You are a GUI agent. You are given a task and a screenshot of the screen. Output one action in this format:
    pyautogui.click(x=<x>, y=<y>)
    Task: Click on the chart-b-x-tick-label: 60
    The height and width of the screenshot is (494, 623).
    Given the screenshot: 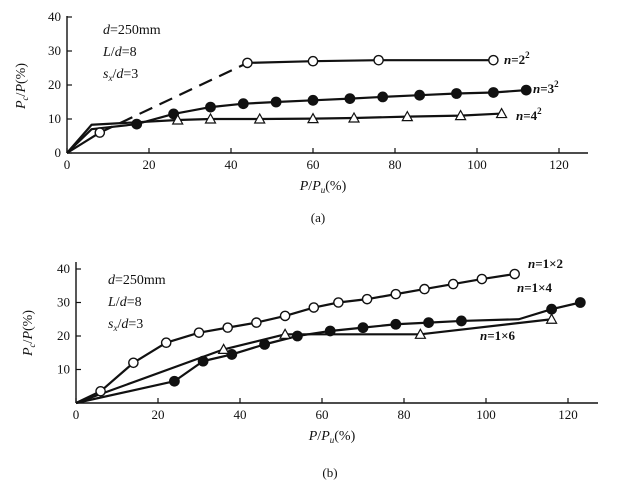 What is the action you would take?
    pyautogui.click(x=322, y=414)
    